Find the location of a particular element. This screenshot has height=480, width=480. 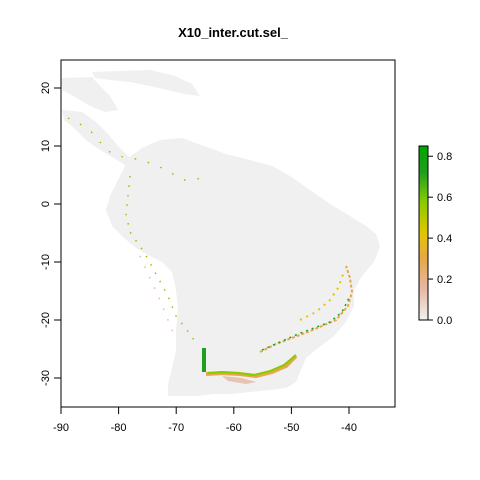

x-tick-label: -70 is located at coordinates (176, 428).